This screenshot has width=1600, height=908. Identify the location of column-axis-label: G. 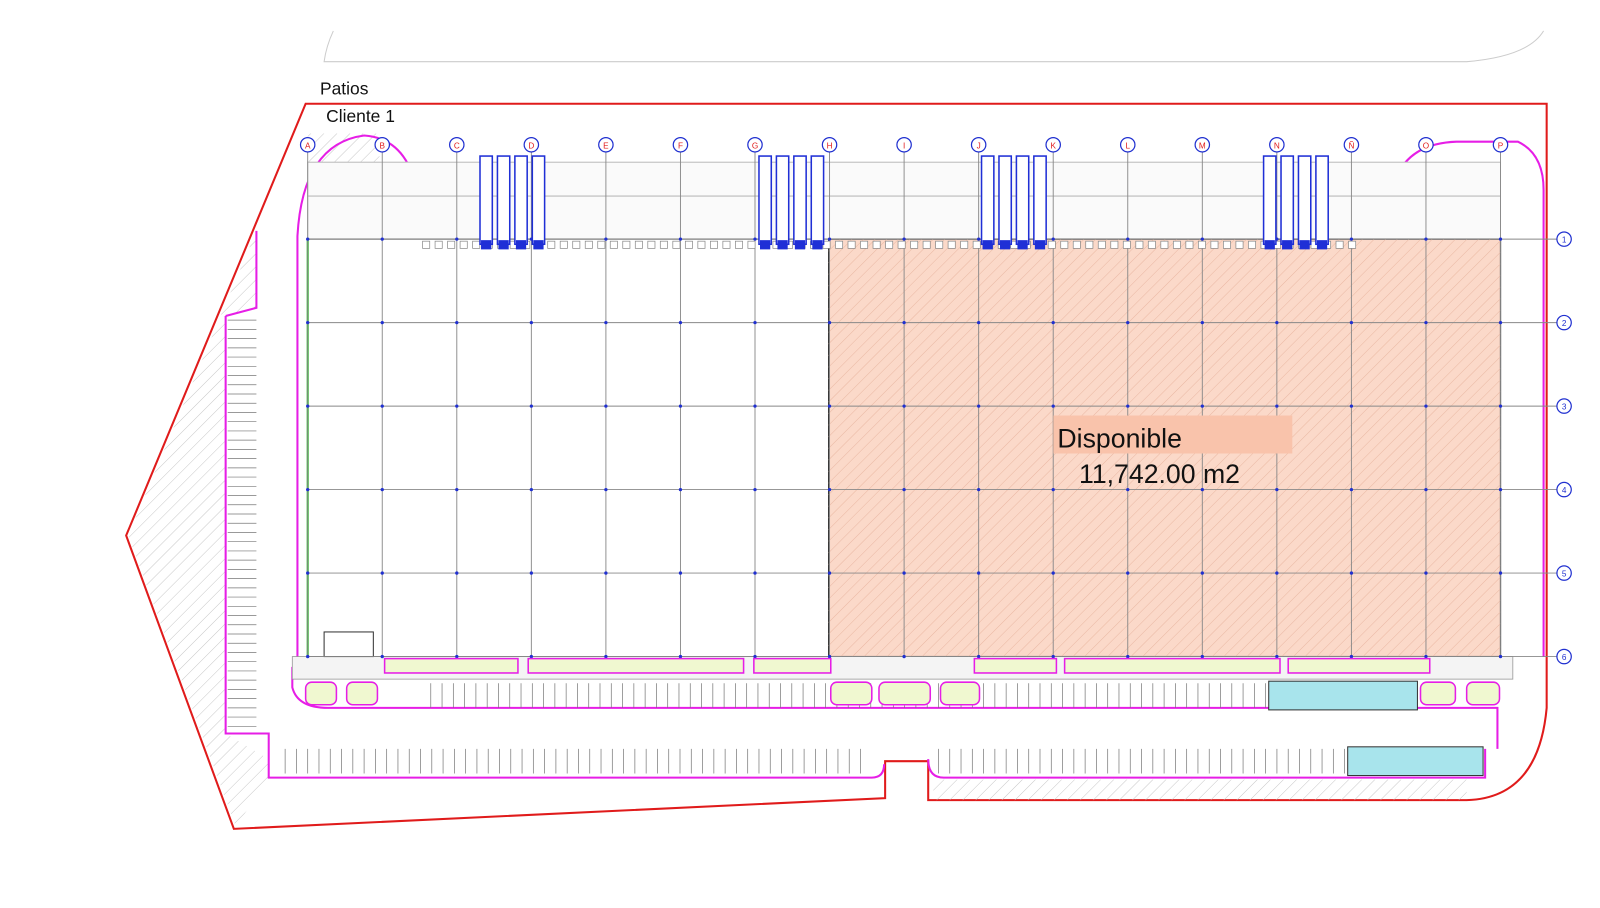
(755, 145).